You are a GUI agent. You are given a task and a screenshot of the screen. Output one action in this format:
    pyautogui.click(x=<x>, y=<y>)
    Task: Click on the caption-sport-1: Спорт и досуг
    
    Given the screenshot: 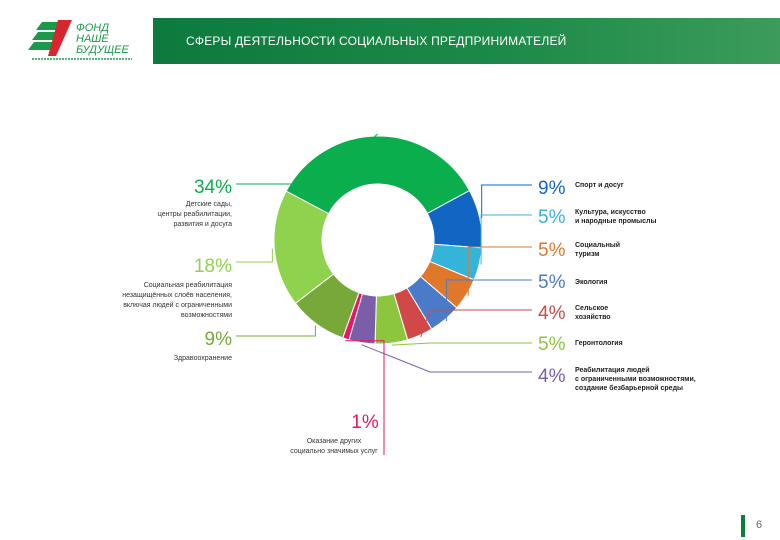 What is the action you would take?
    pyautogui.click(x=599, y=185)
    